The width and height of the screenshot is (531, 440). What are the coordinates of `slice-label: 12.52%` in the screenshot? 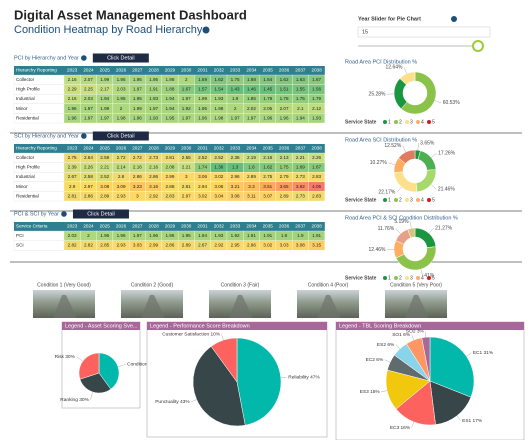 It's located at (393, 146).